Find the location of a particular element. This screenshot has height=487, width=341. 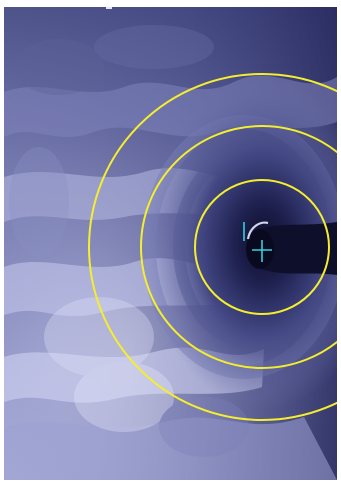

bright-echo-arc is located at coordinates (257, 230).